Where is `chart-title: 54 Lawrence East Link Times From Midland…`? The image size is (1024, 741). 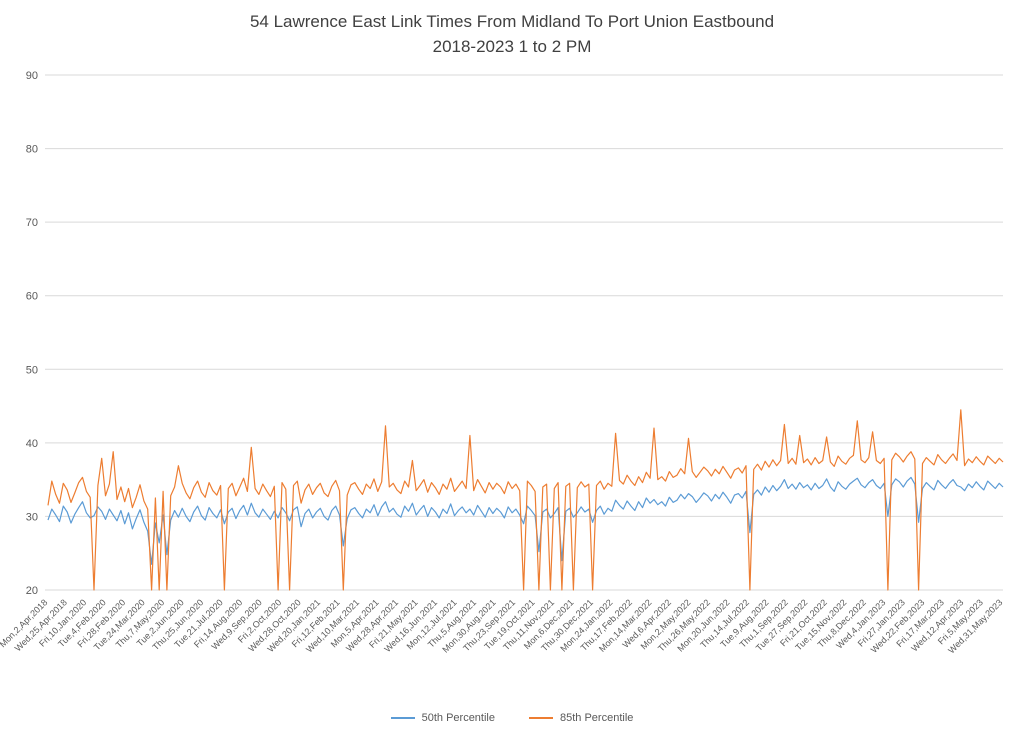
chart-title: 54 Lawrence East Link Times From Midland… is located at coordinates (512, 21).